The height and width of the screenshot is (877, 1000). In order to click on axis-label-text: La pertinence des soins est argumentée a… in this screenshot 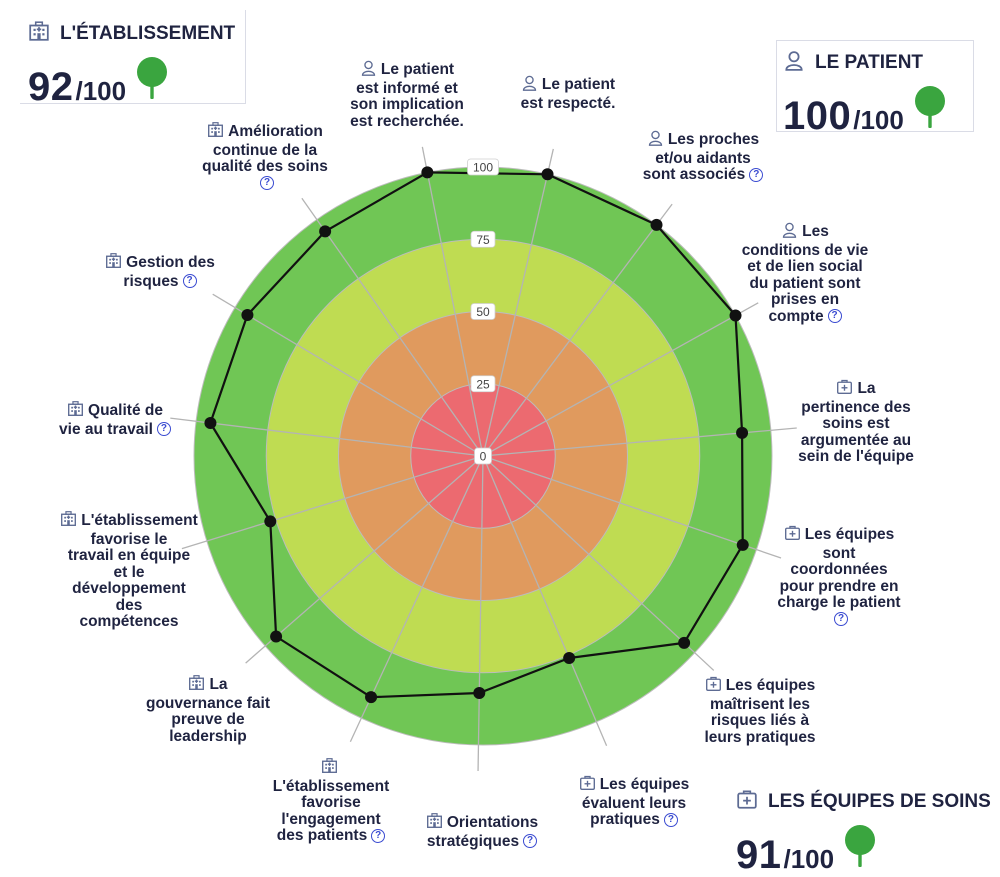, I will do `click(856, 422)`.